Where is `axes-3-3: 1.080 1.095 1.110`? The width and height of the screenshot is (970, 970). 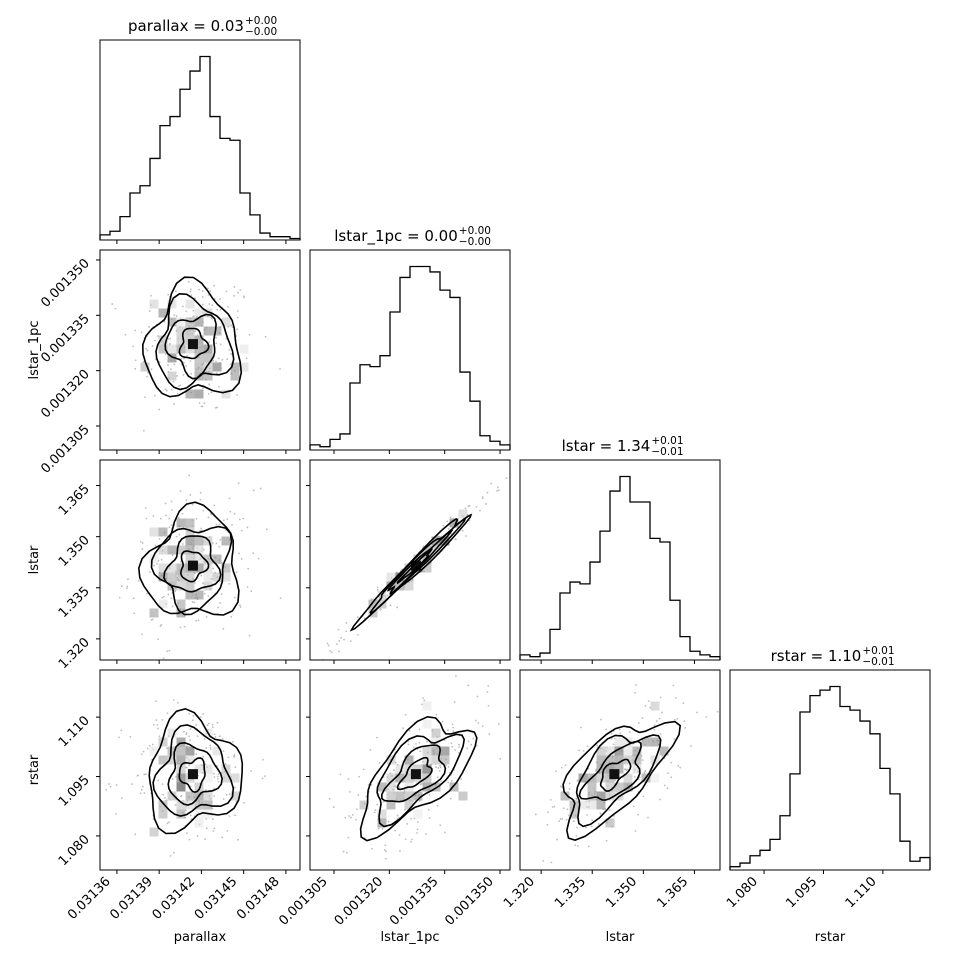 axes-3-3: 1.080 1.095 1.110 is located at coordinates (827, 790).